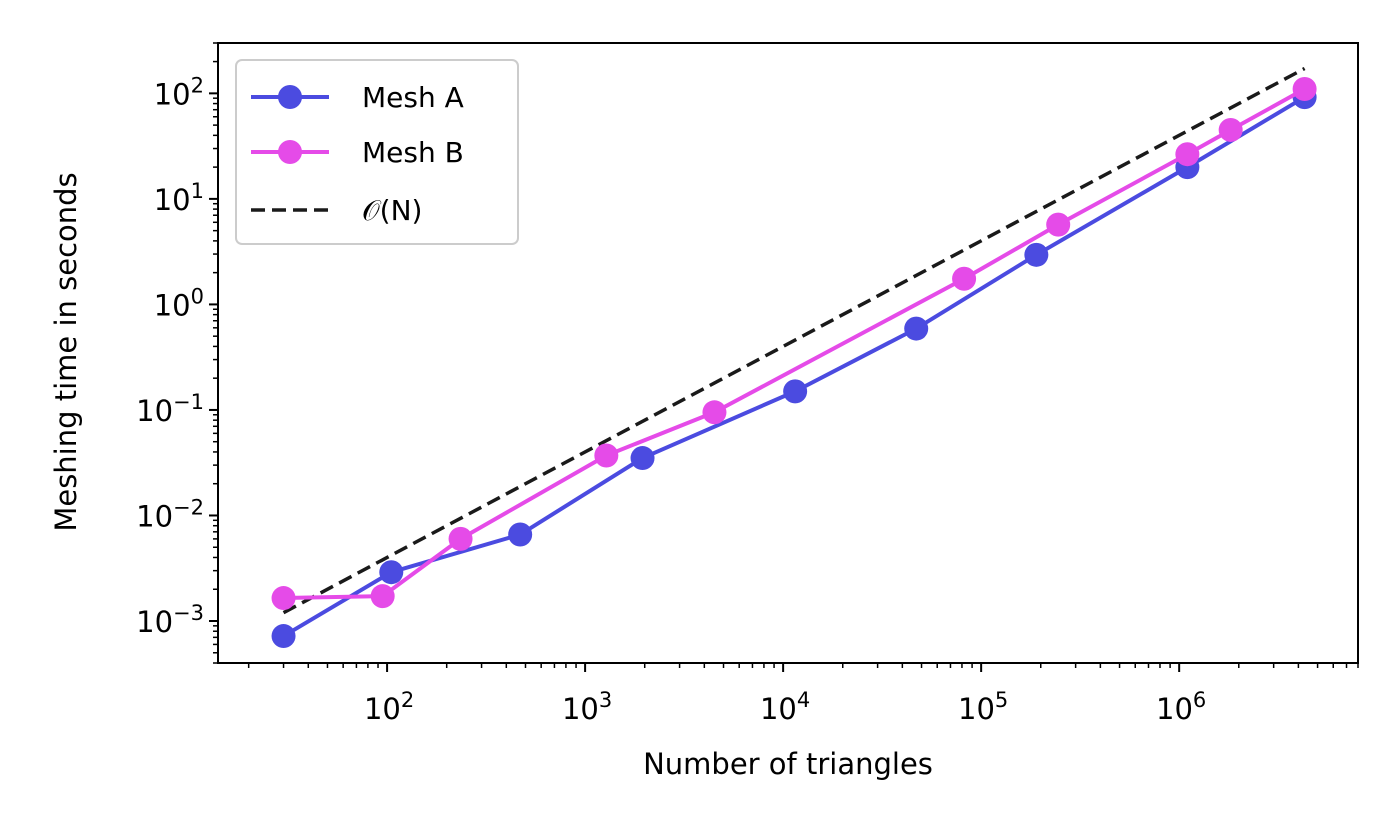 The height and width of the screenshot is (840, 1400). I want to click on legend-mesh-b-marker, so click(290, 152).